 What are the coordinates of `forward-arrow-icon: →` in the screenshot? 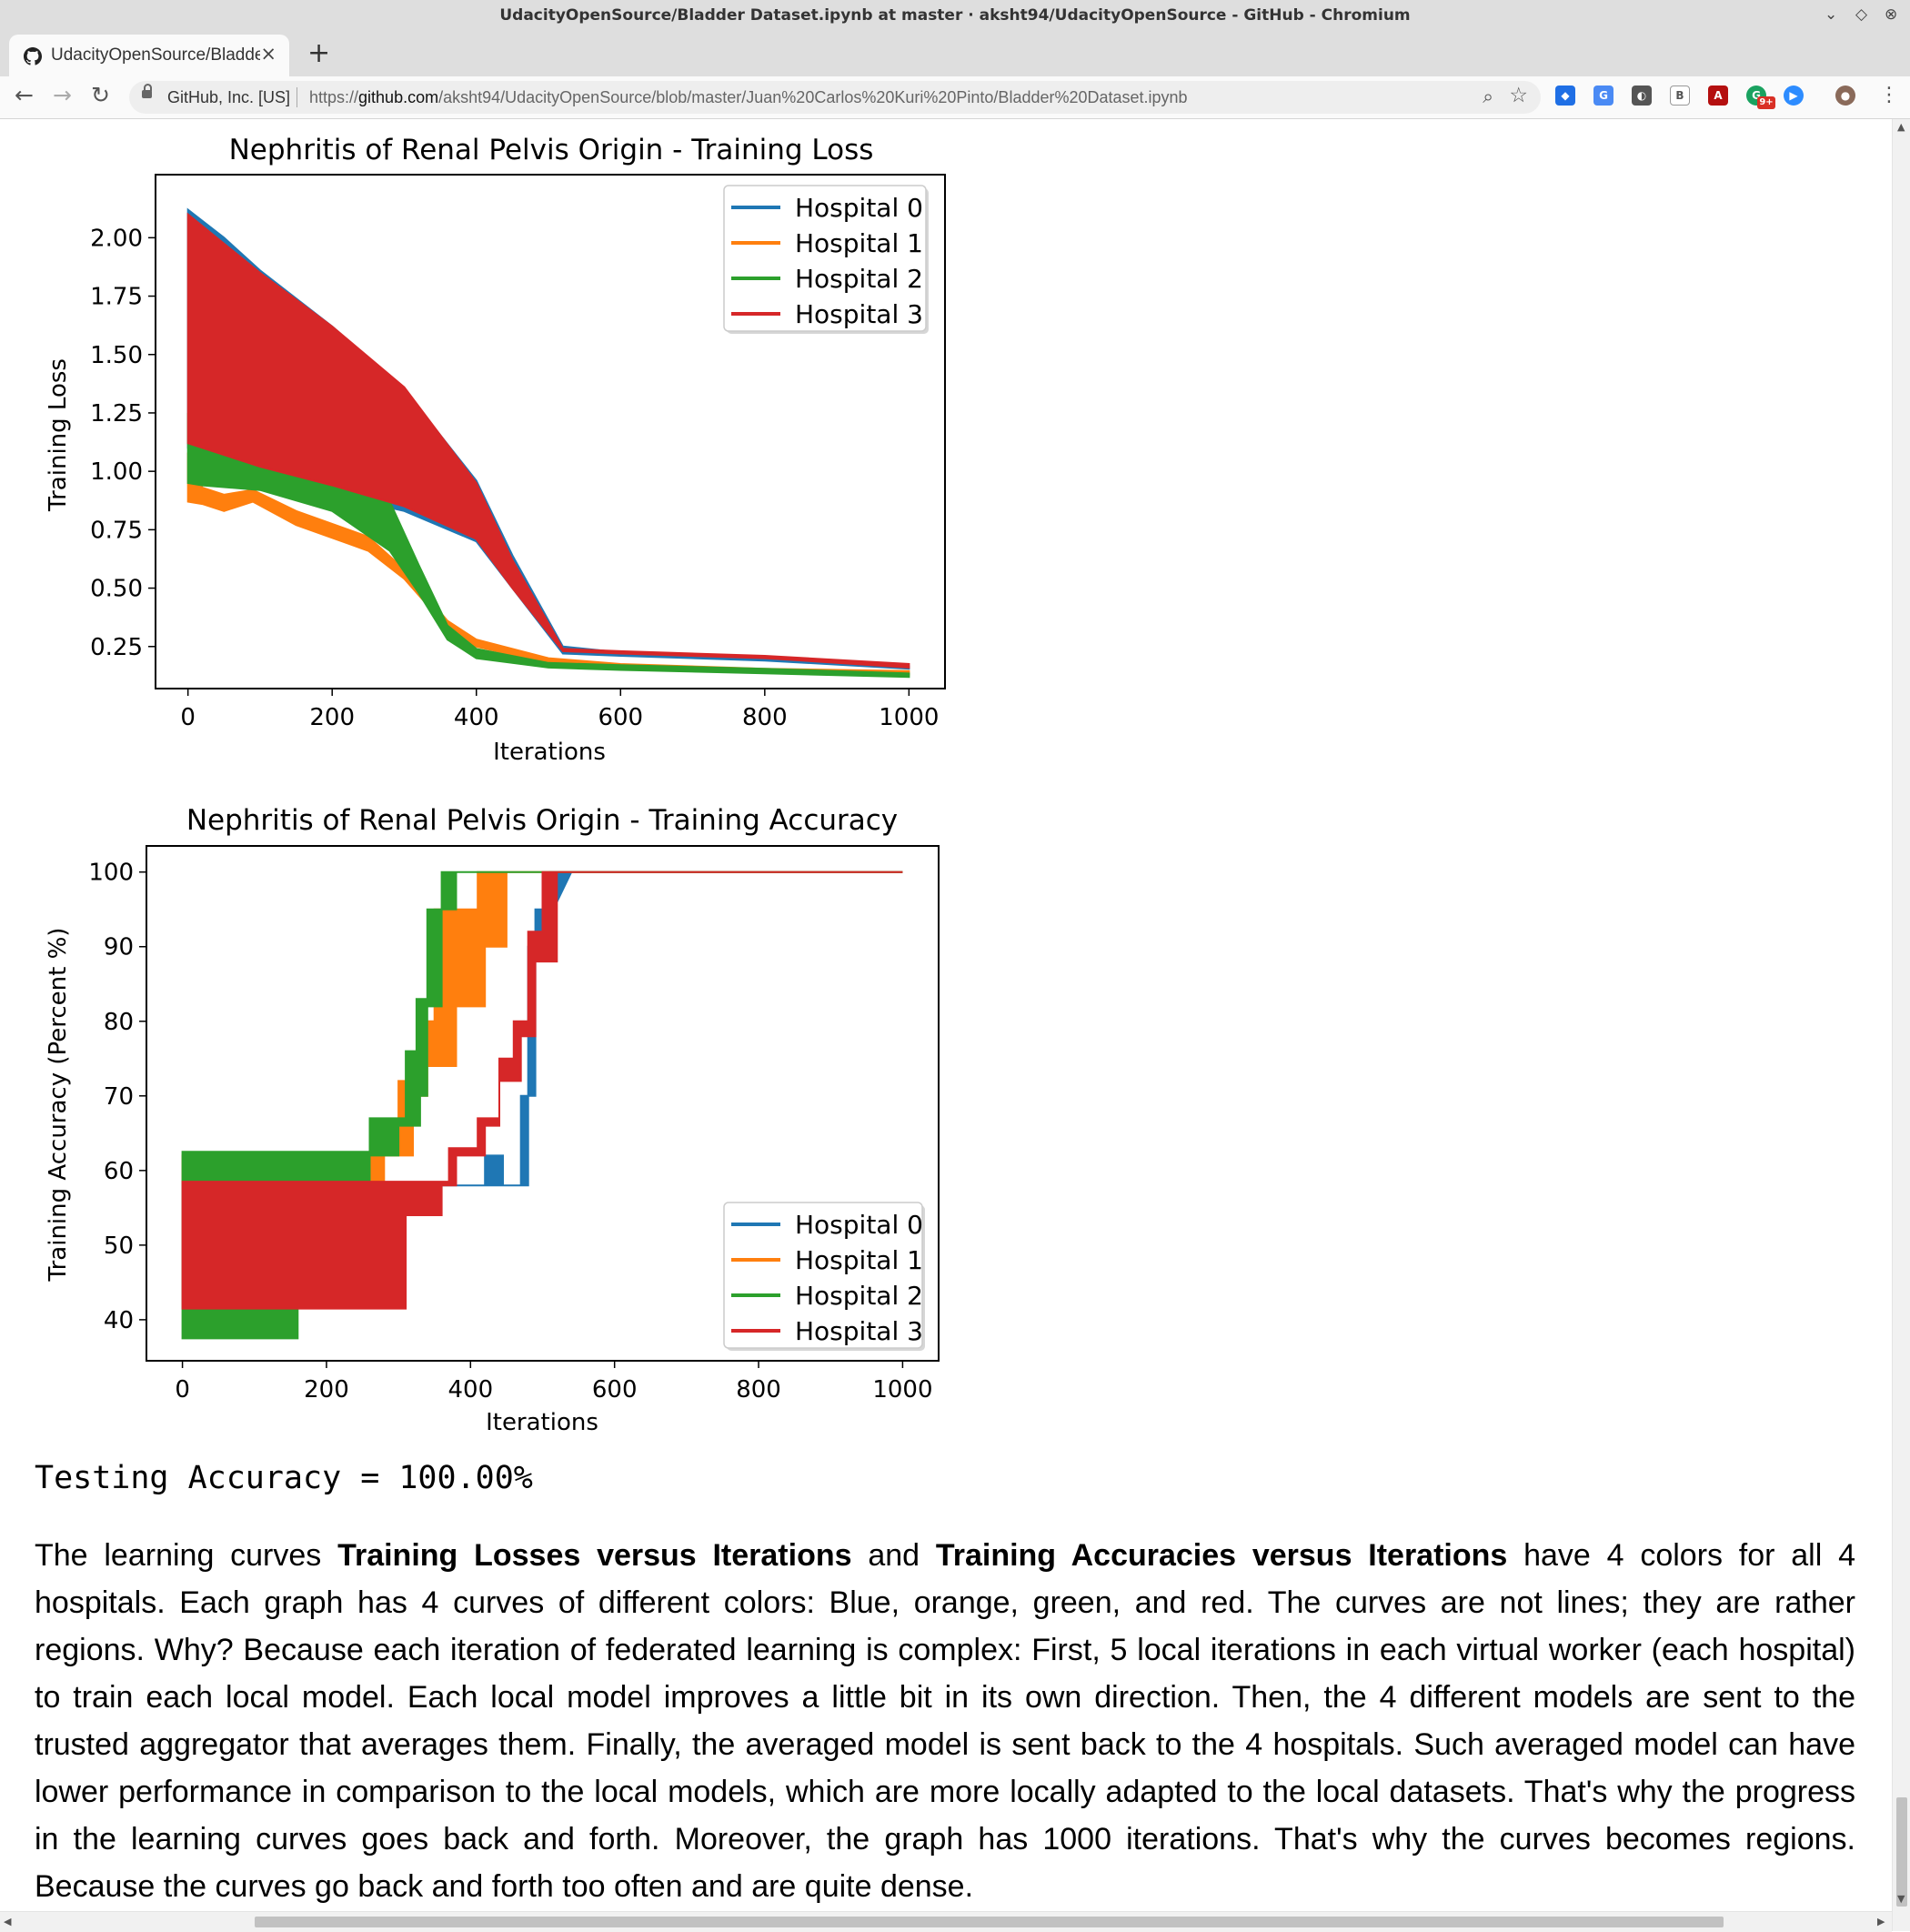 It's located at (62, 95).